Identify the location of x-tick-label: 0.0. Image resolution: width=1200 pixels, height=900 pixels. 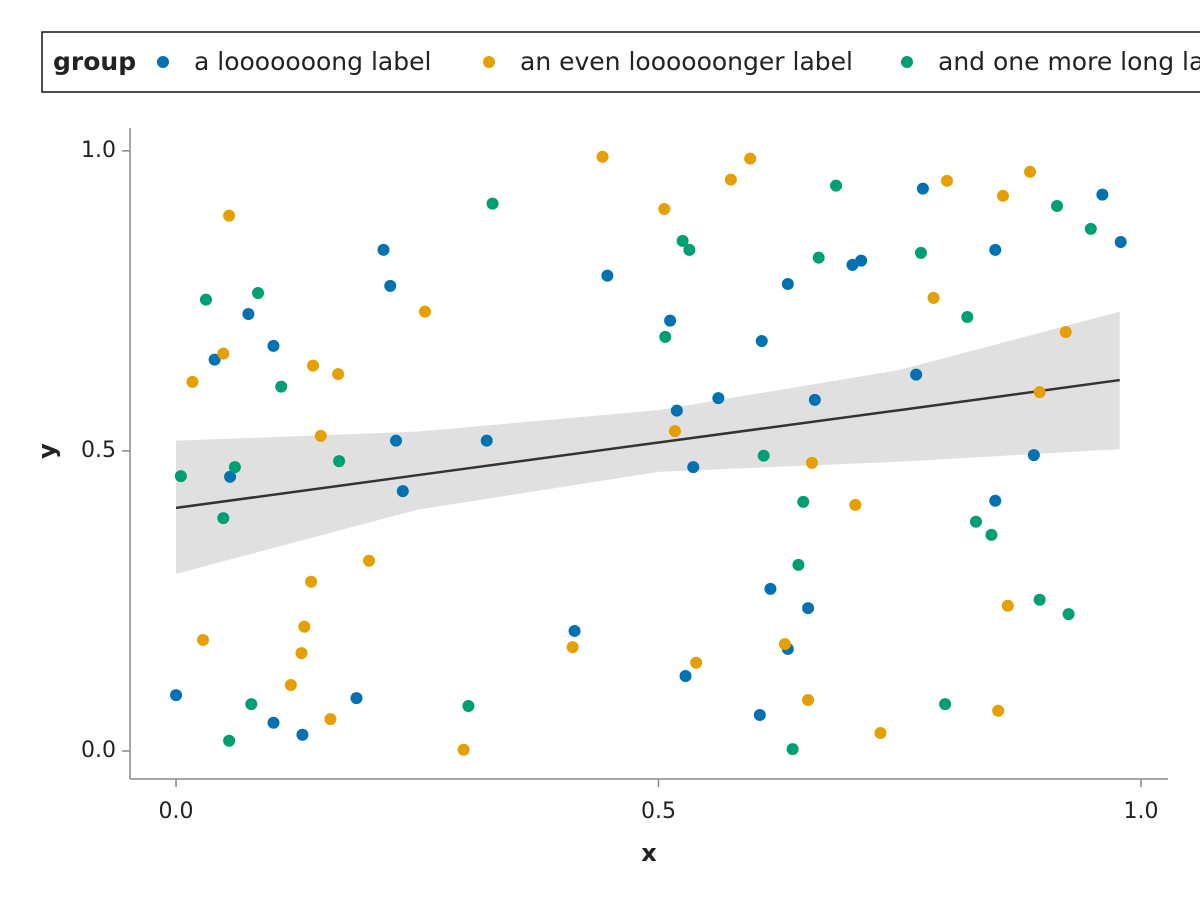
(176, 811).